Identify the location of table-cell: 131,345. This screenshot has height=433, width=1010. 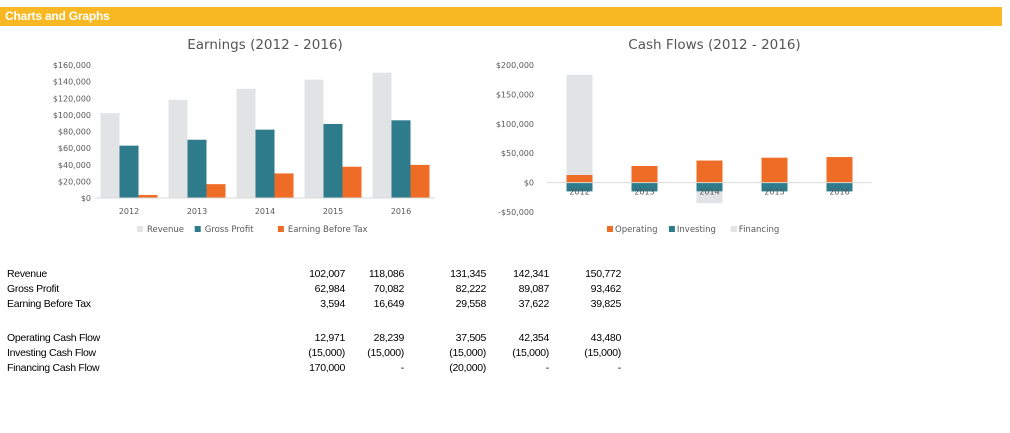
(468, 274).